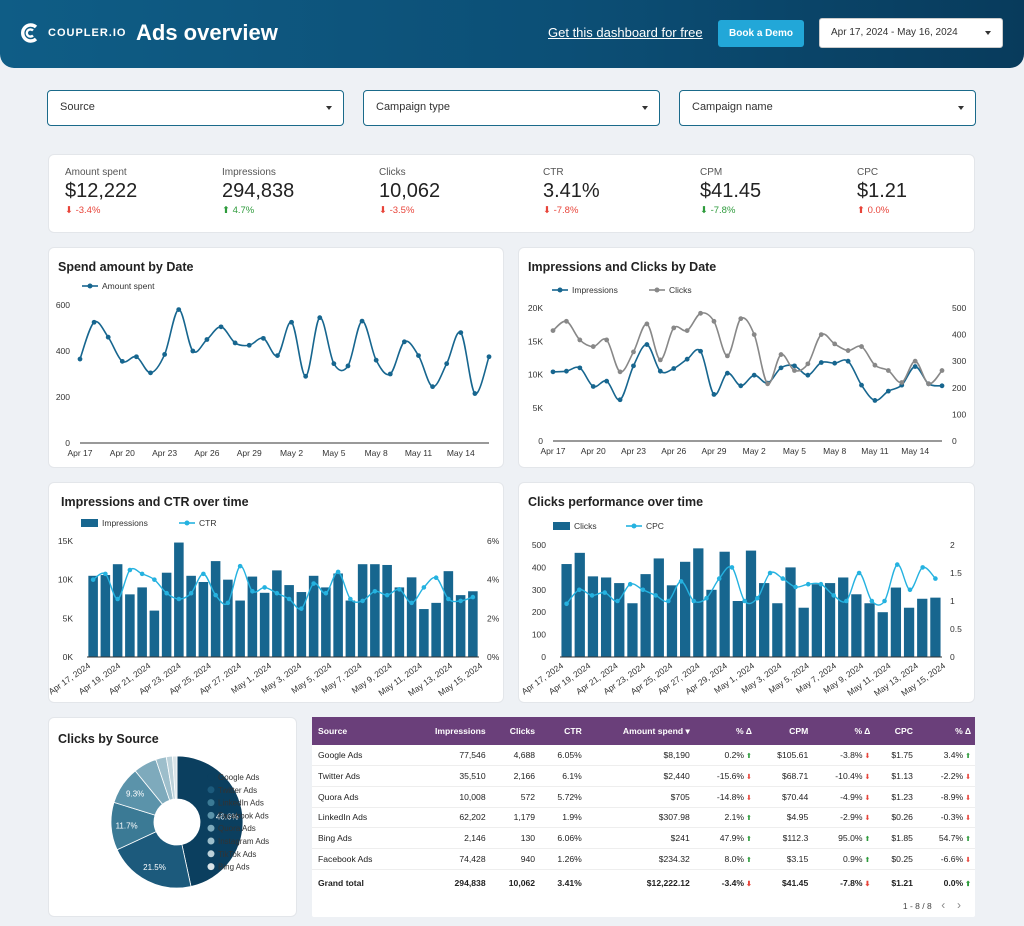  Describe the element at coordinates (761, 33) in the screenshot. I see `book-demo-button: Book a Demo` at that location.